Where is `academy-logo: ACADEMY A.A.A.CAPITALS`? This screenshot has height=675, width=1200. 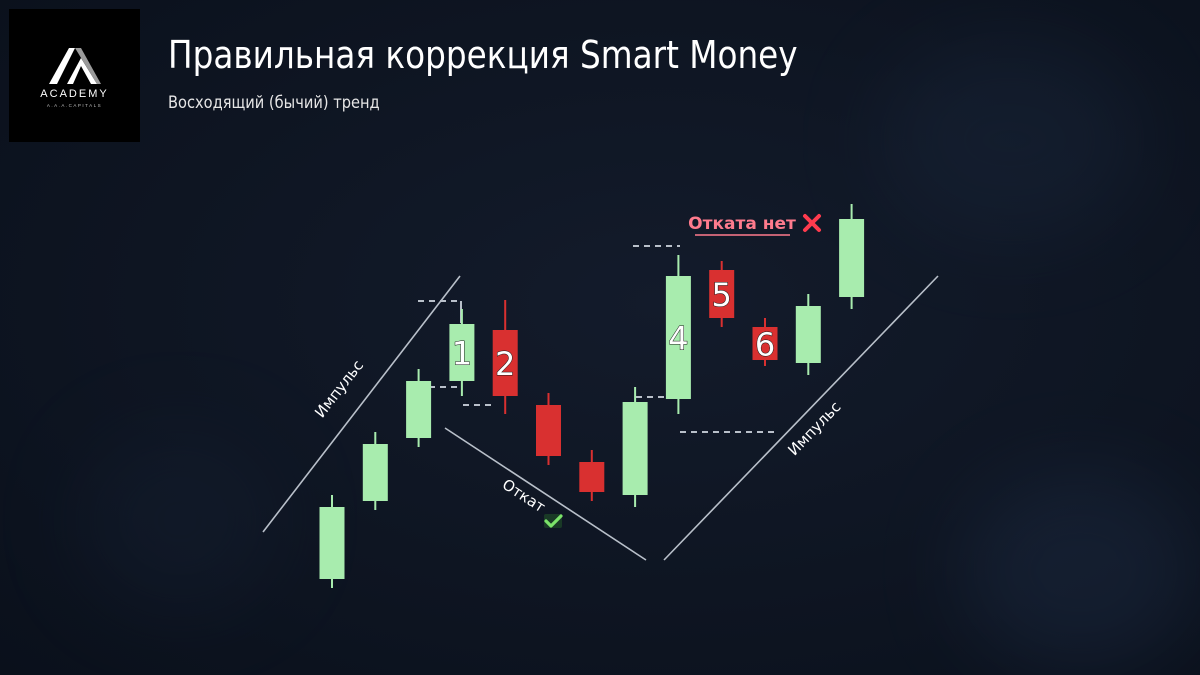
academy-logo: ACADEMY A.A.A.CAPITALS is located at coordinates (74, 75).